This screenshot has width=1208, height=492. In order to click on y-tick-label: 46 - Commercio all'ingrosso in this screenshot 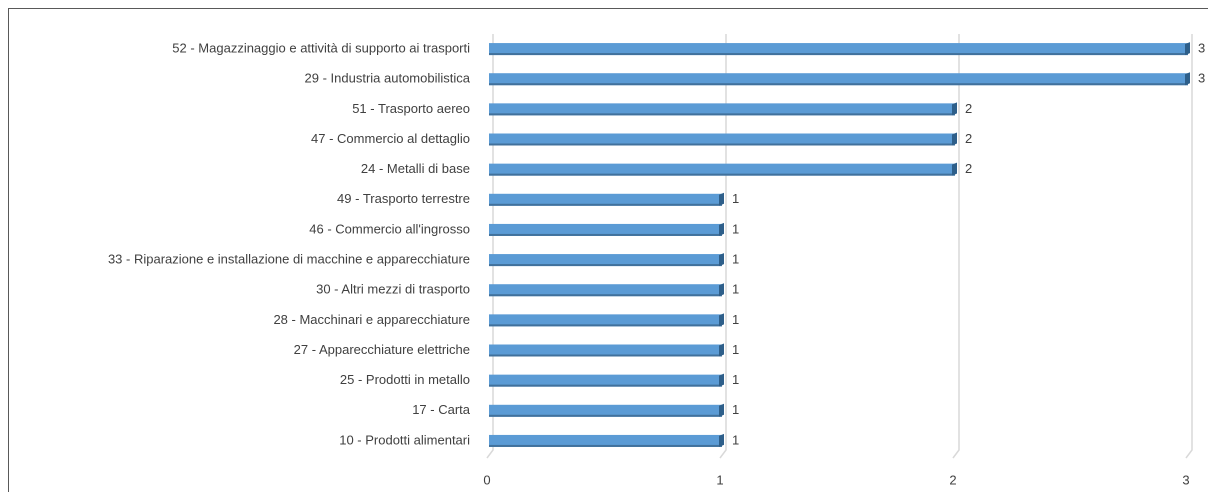, I will do `click(389, 228)`.